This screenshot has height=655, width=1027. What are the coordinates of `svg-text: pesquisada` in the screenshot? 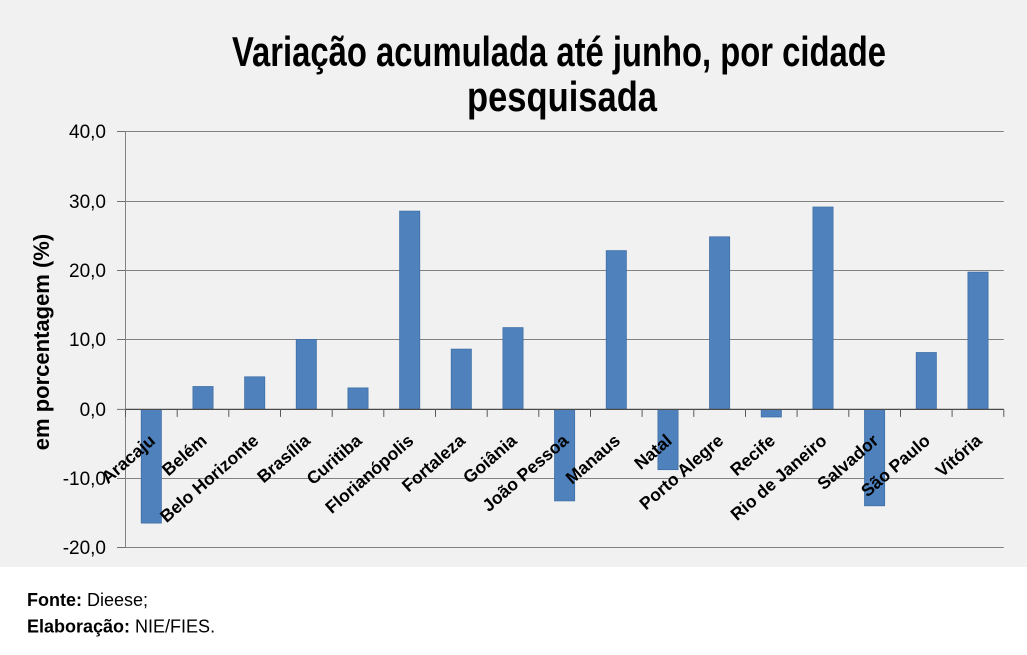 It's located at (562, 96).